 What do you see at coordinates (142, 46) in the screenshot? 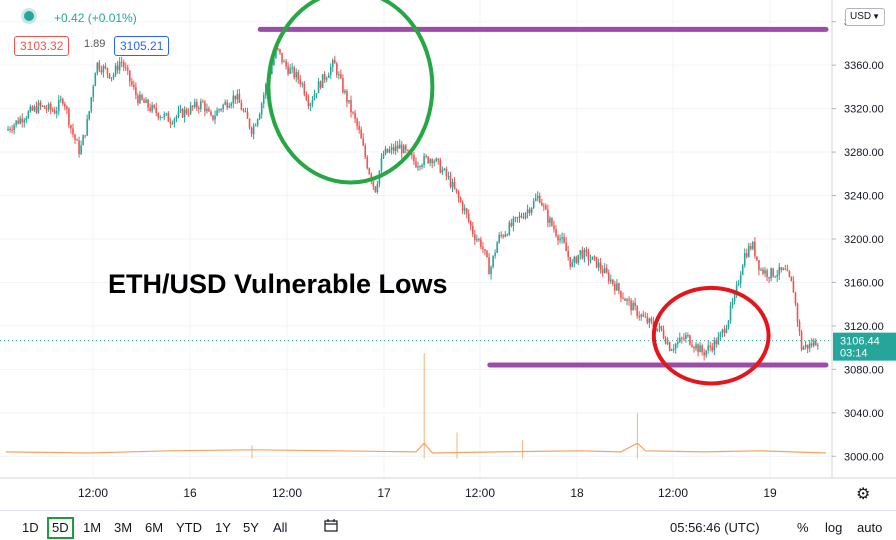
I see `ask-button: 3105.21` at bounding box center [142, 46].